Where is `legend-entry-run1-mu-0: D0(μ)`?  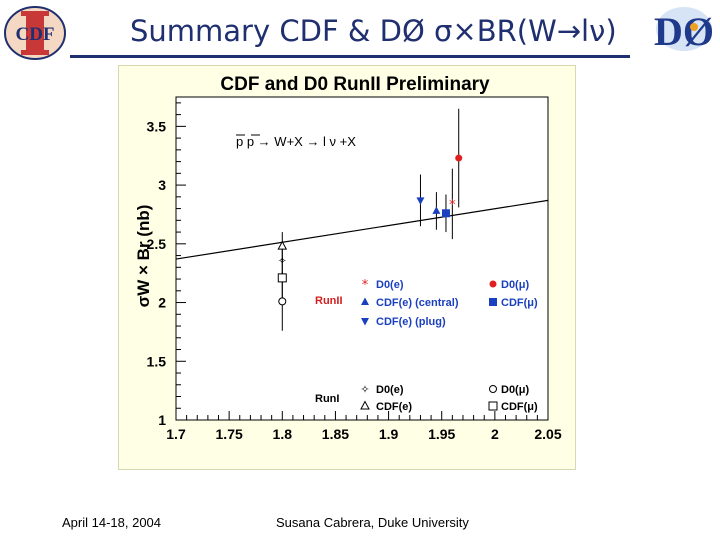 legend-entry-run1-mu-0: D0(μ) is located at coordinates (515, 390).